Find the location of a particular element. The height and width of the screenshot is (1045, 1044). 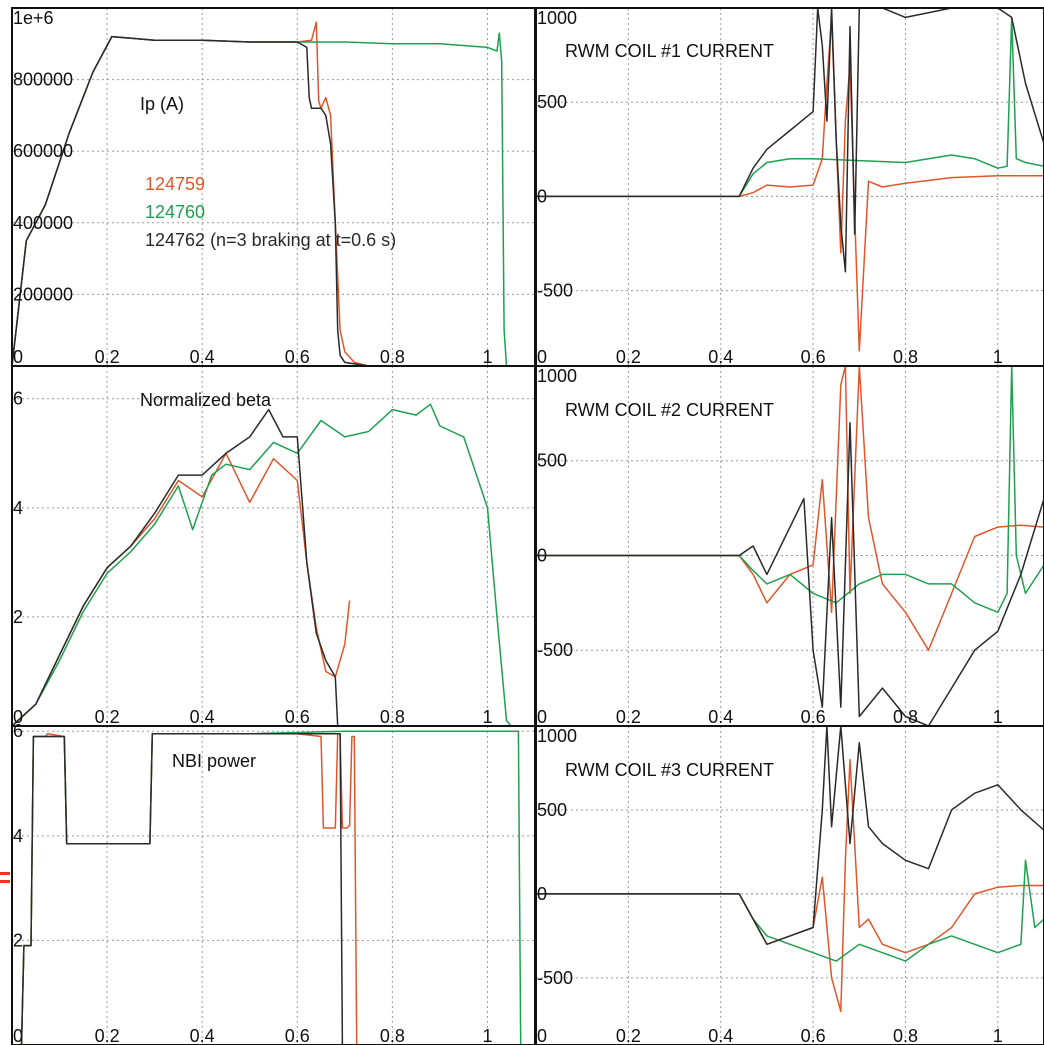

y-tick-label: 800000 is located at coordinates (43, 80).